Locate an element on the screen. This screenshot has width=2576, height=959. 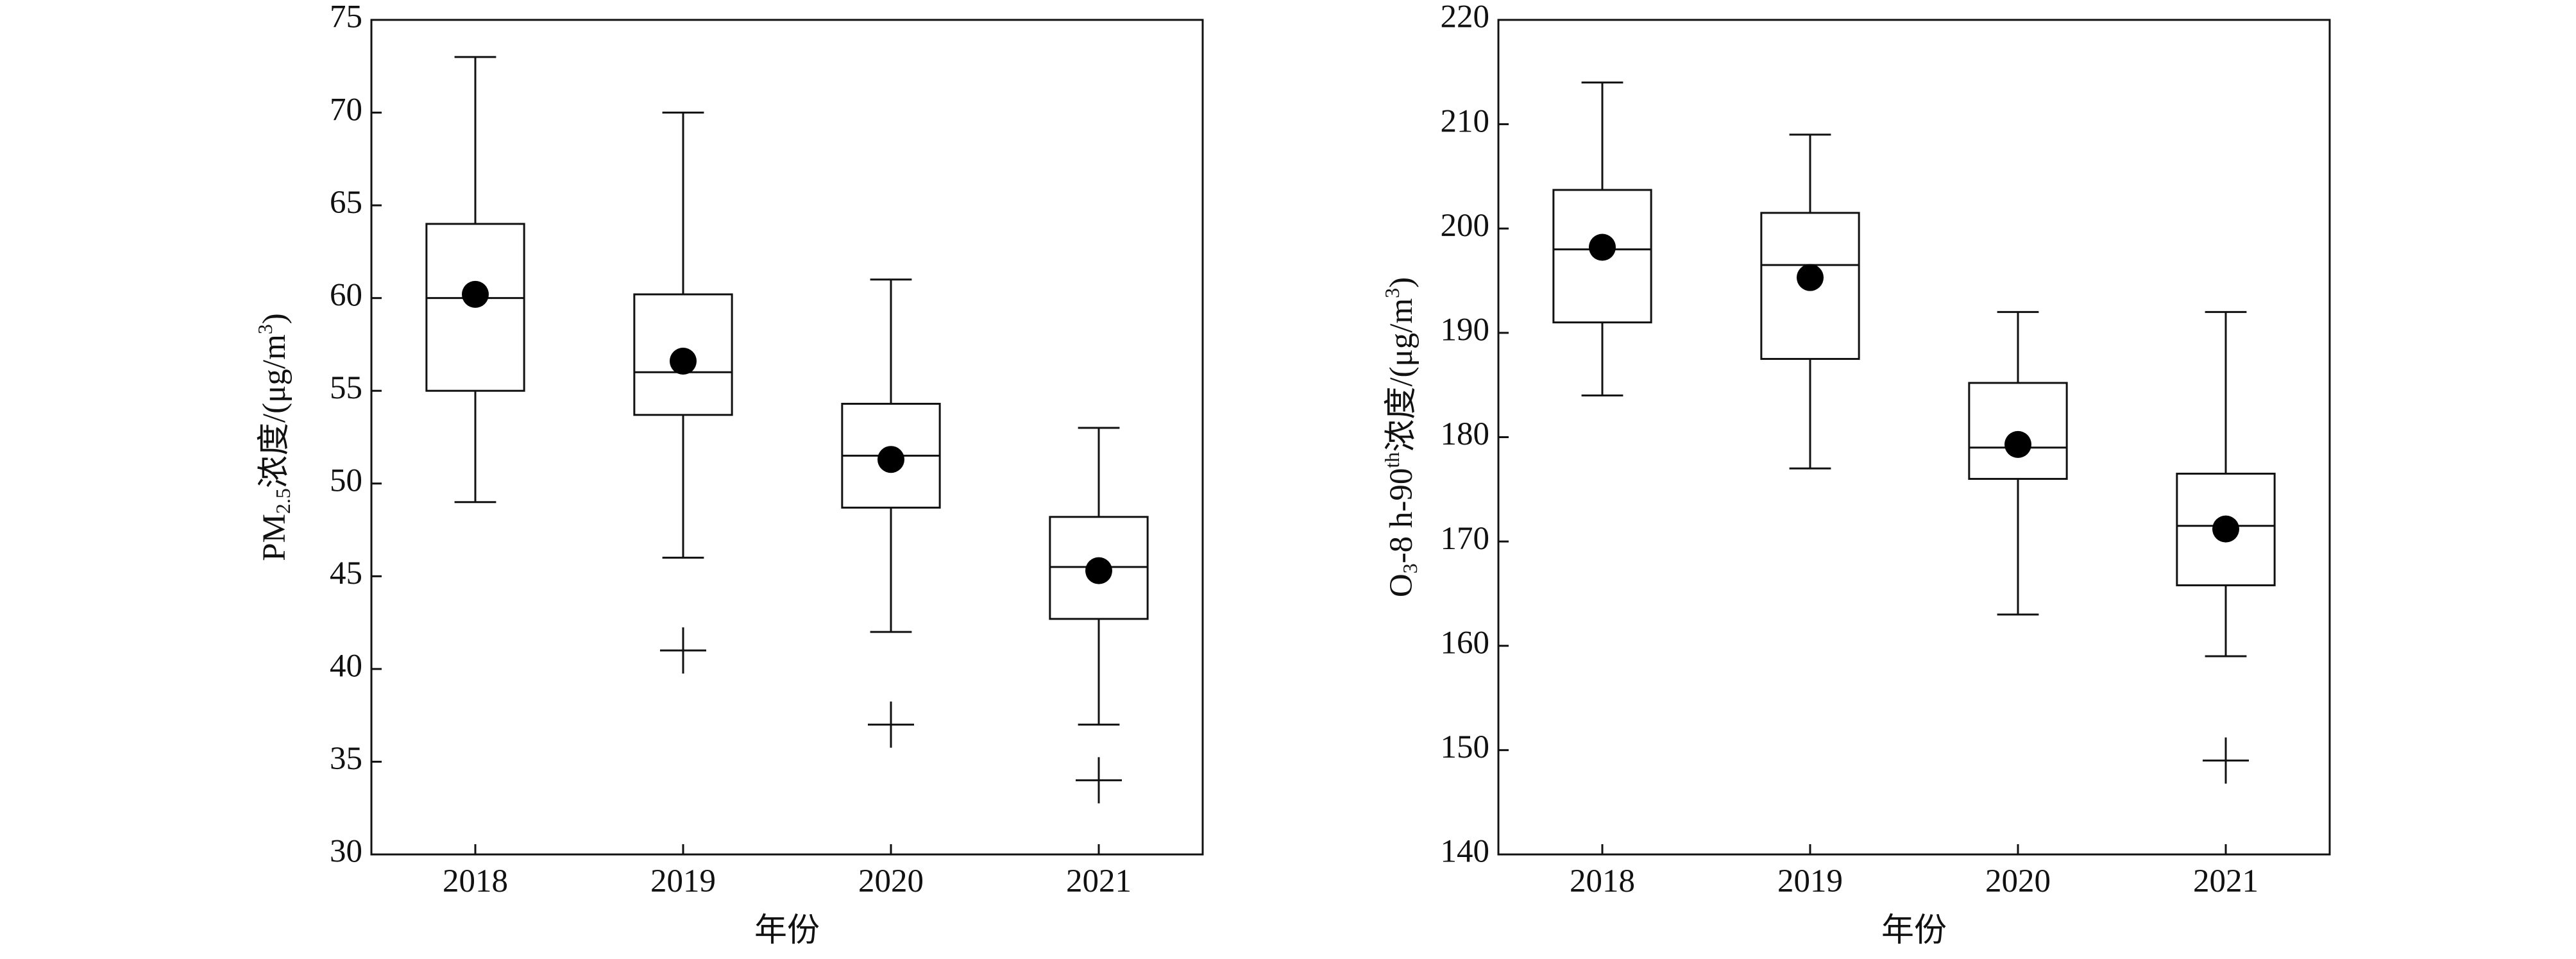
y-axis-label-part: 2.5 is located at coordinates (282, 501).